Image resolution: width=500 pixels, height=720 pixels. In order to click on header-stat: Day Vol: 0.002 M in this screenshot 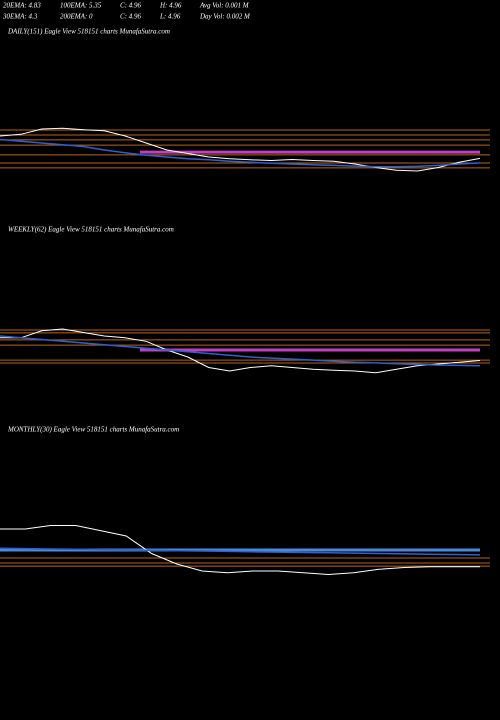, I will do `click(225, 17)`.